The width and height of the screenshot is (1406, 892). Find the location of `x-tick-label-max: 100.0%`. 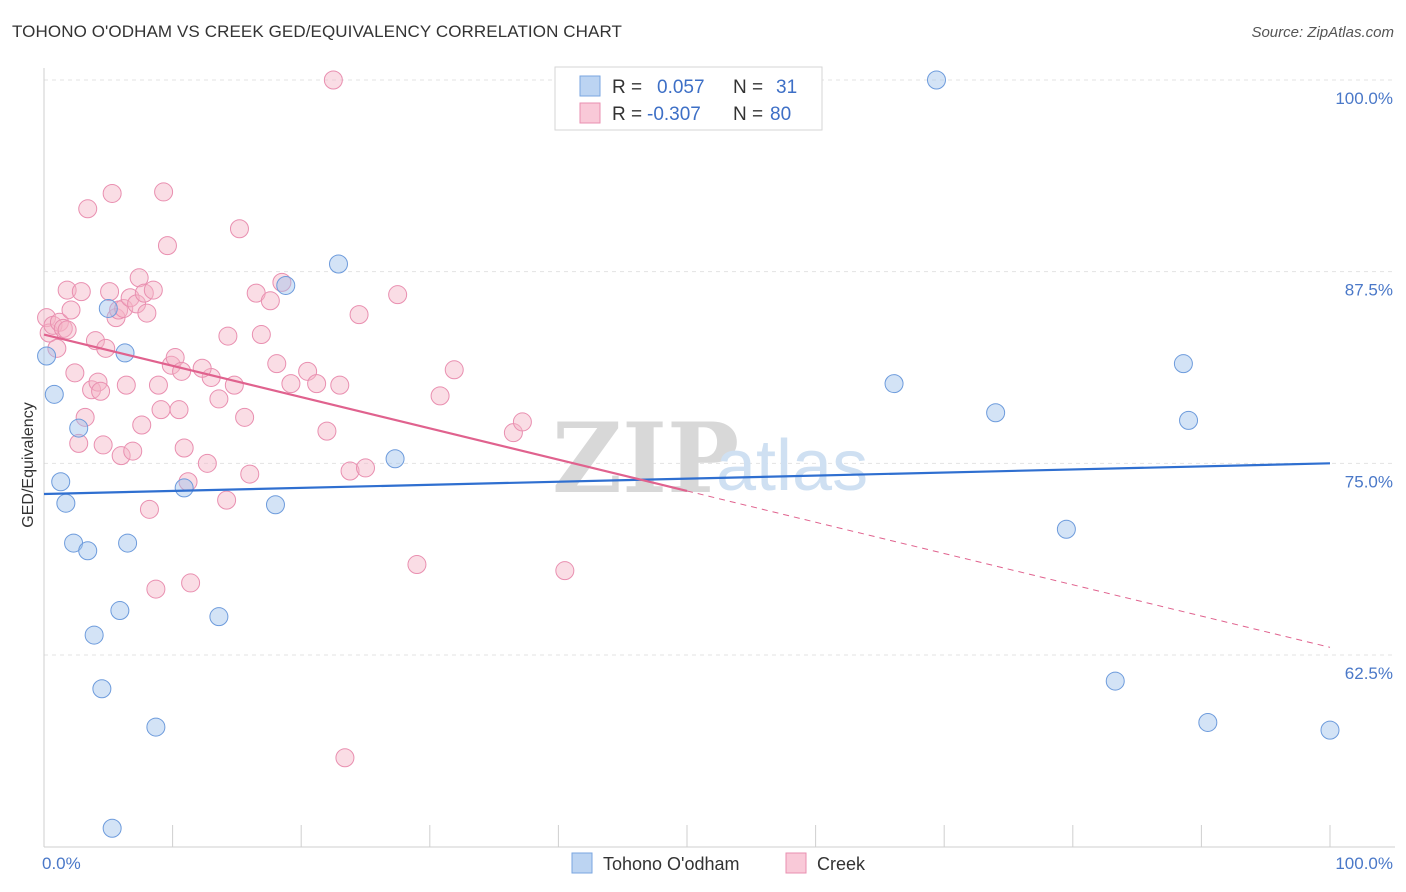

x-tick-label-max: 100.0% is located at coordinates (1364, 863).